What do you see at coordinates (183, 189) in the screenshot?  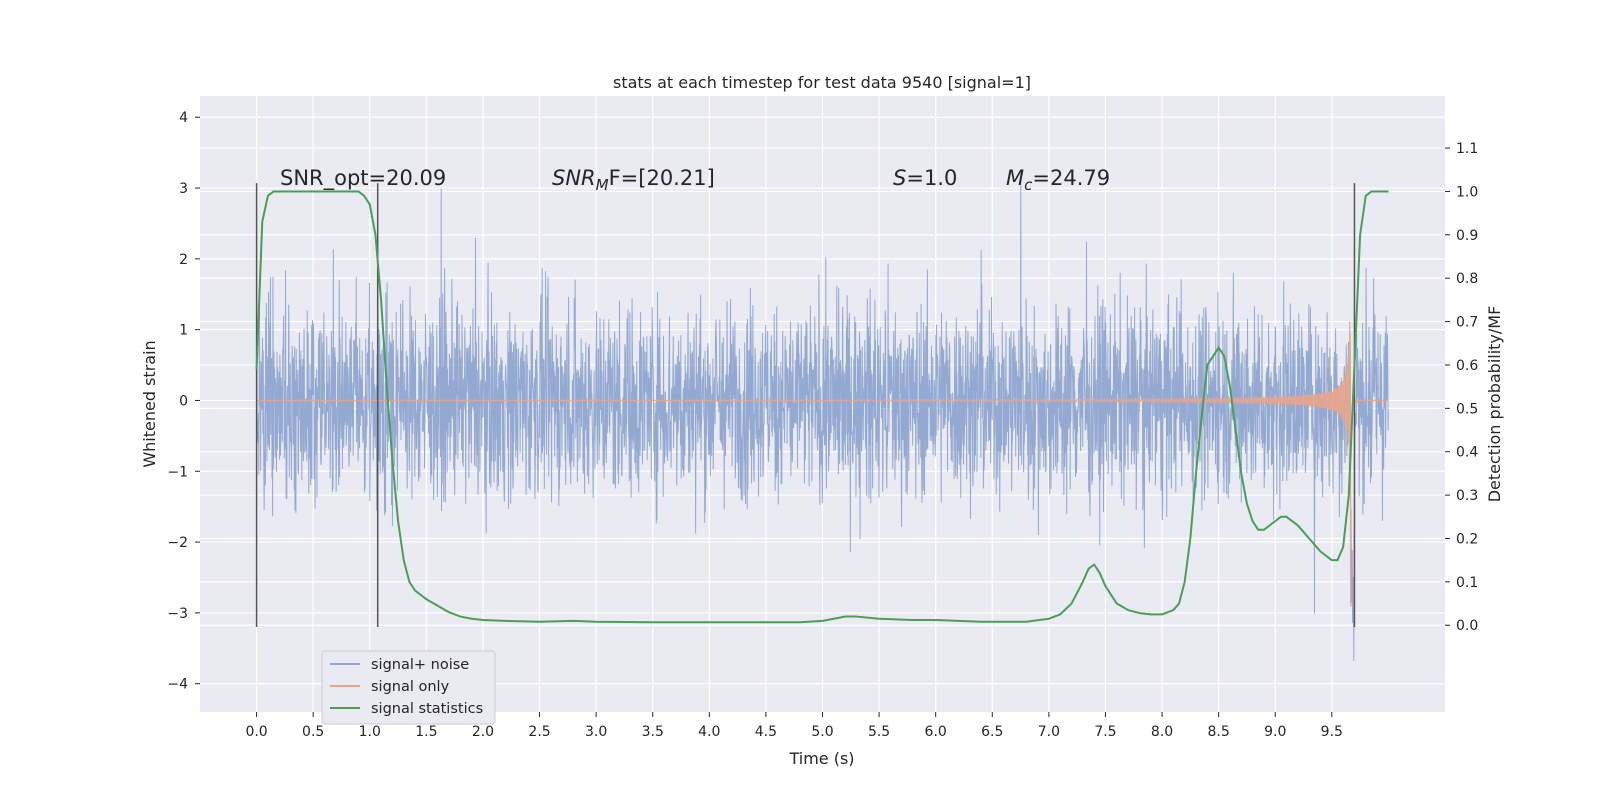 I see `left-y-tick-label: 3` at bounding box center [183, 189].